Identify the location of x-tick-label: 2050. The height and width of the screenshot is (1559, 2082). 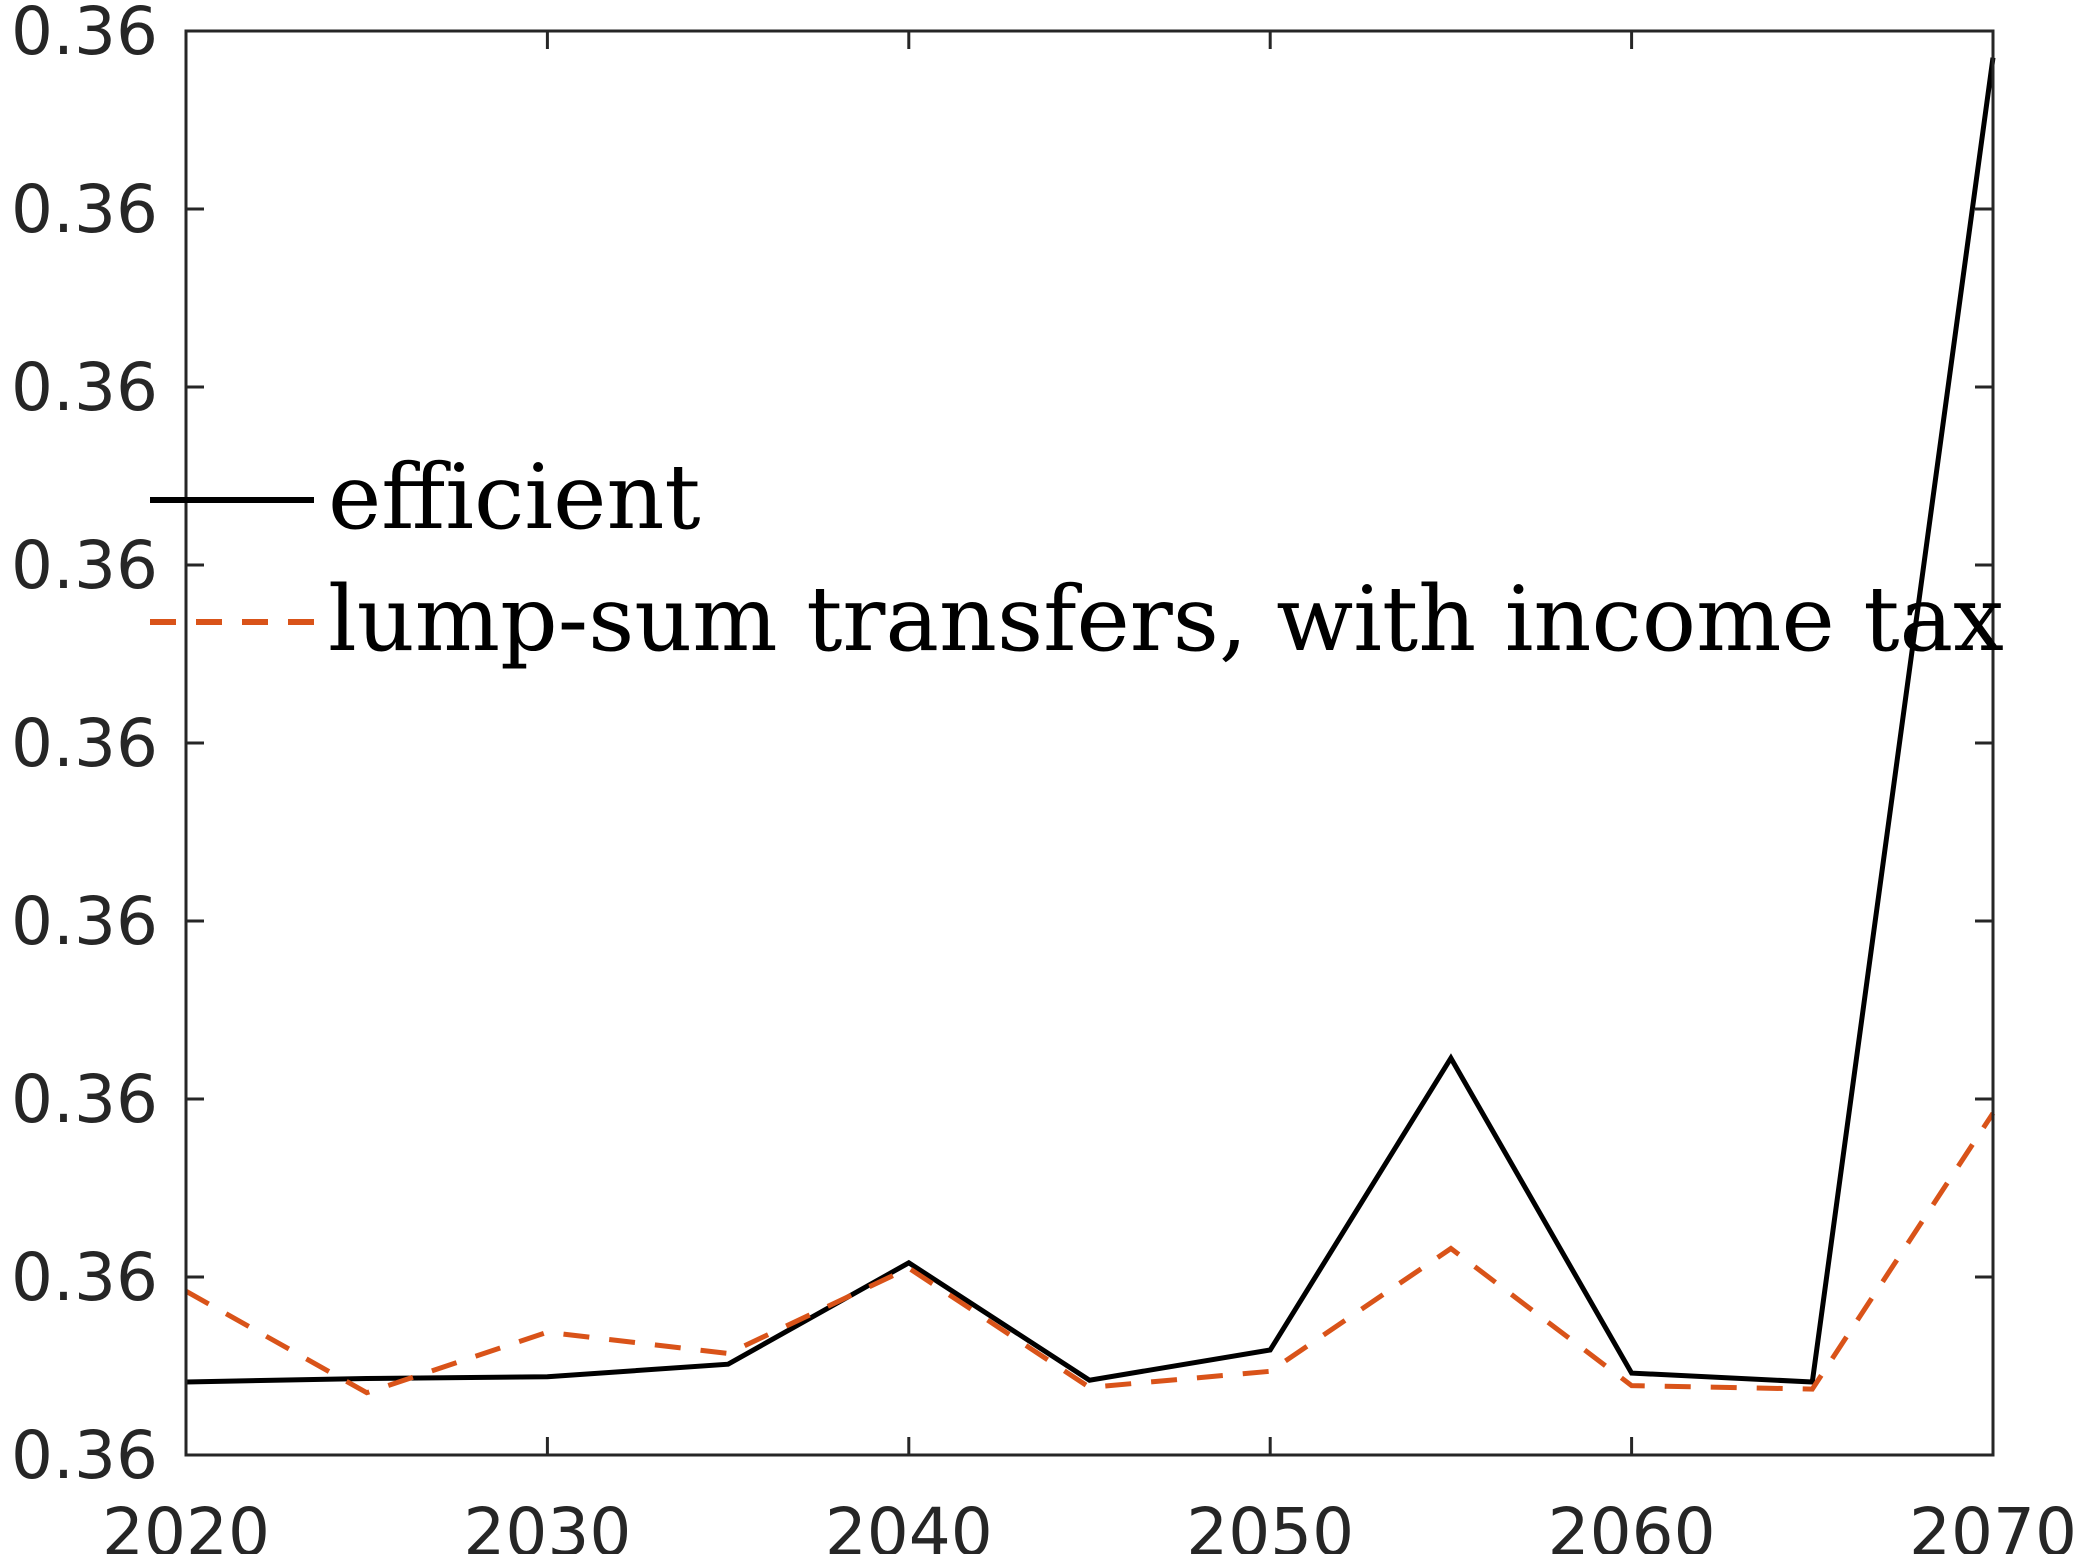
(1270, 1524).